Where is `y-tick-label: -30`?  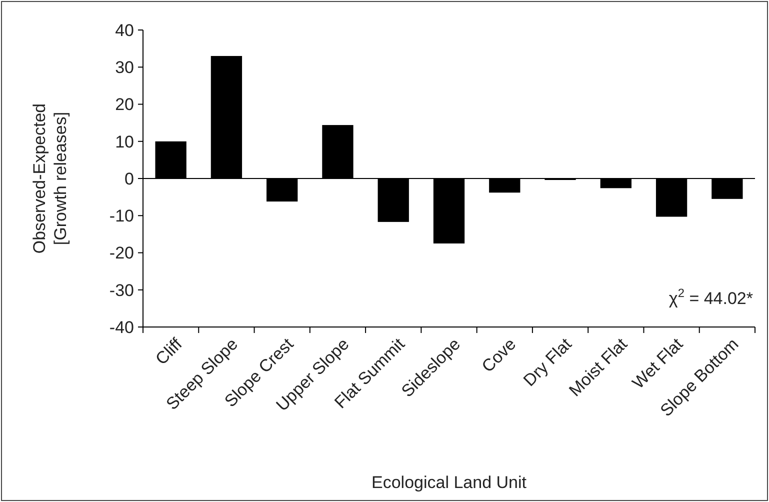
y-tick-label: -30 is located at coordinates (121, 290).